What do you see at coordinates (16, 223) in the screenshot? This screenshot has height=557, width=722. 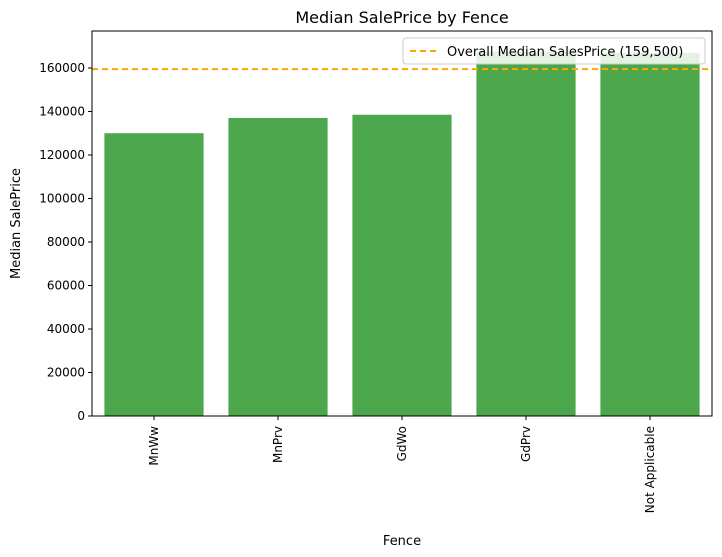 I see `y-axis-title: Median SalePrice` at bounding box center [16, 223].